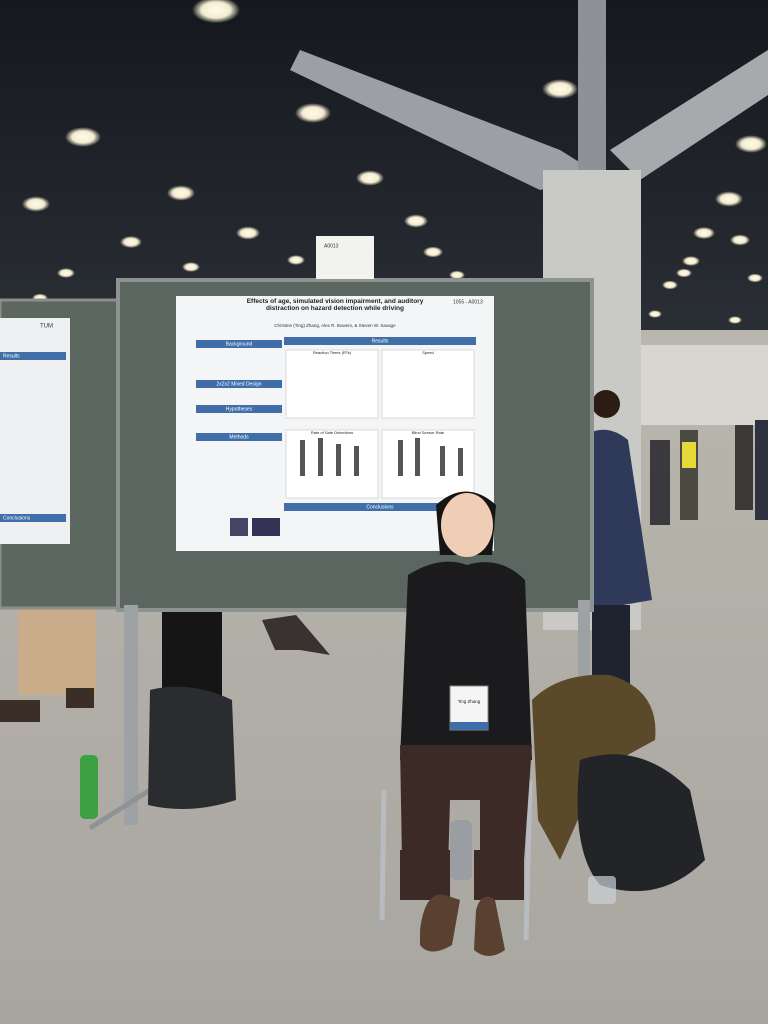 The width and height of the screenshot is (768, 1024). What do you see at coordinates (428, 432) in the screenshot?
I see `chart-title: Blind Sensor Rate` at bounding box center [428, 432].